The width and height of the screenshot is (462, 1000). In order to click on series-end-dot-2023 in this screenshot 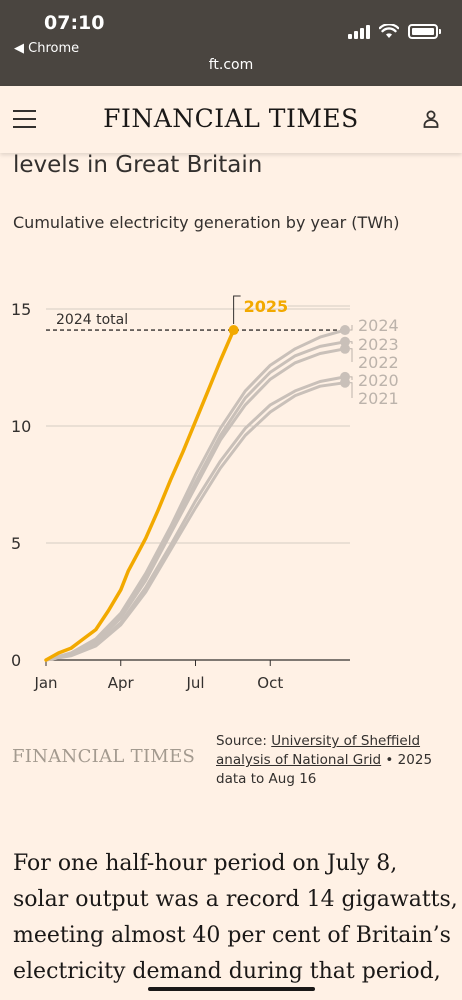, I will do `click(345, 341)`.